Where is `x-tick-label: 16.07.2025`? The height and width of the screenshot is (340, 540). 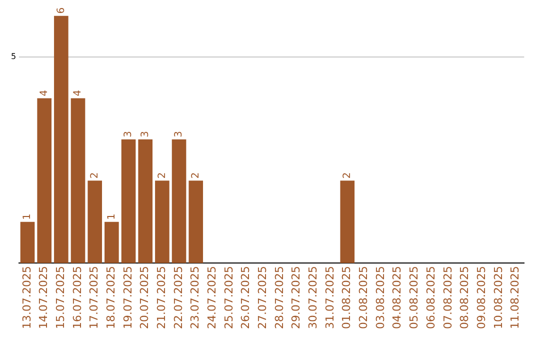
x-tick-label: 16.07.2025 is located at coordinates (77, 298).